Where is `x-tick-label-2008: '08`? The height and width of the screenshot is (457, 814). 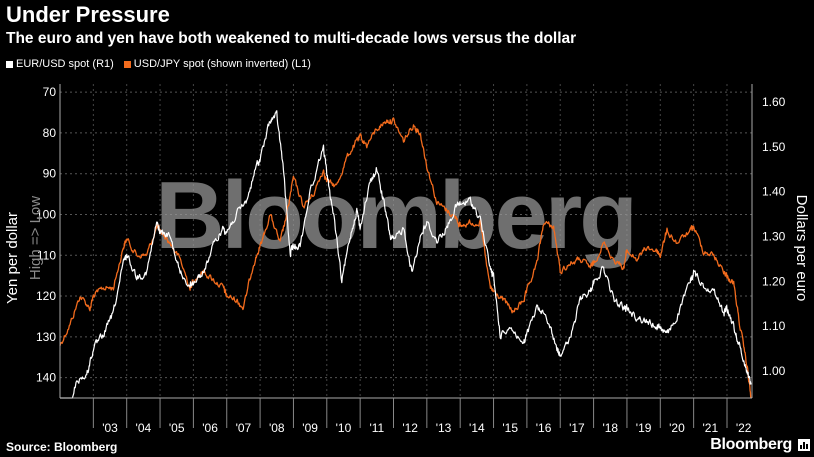
x-tick-label-2008: '08 is located at coordinates (277, 428).